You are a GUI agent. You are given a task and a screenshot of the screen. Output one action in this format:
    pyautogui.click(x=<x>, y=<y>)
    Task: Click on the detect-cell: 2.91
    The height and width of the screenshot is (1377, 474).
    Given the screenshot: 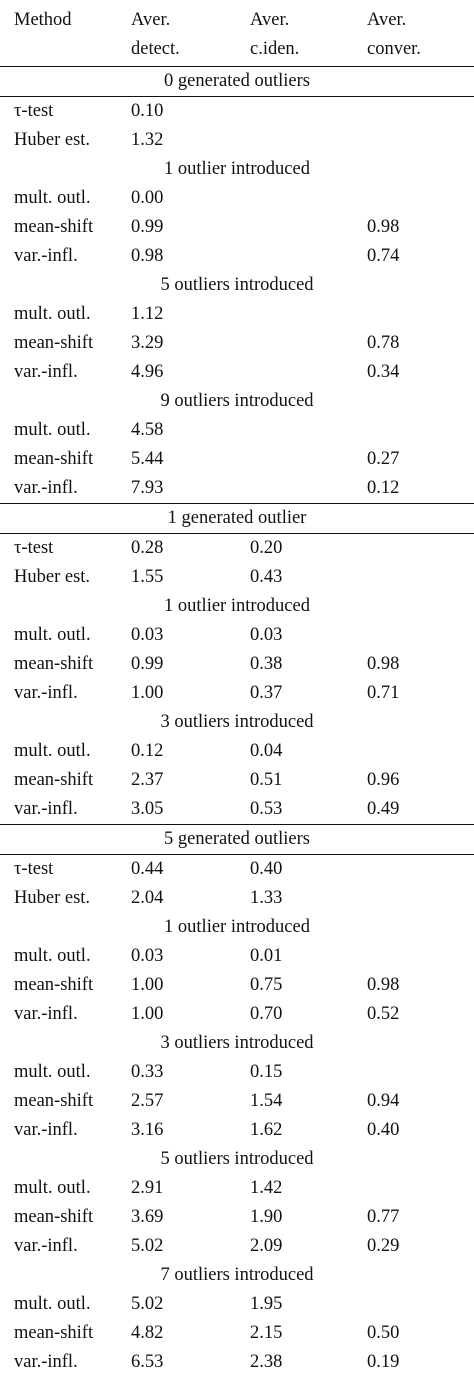 What is the action you would take?
    pyautogui.click(x=147, y=1188)
    